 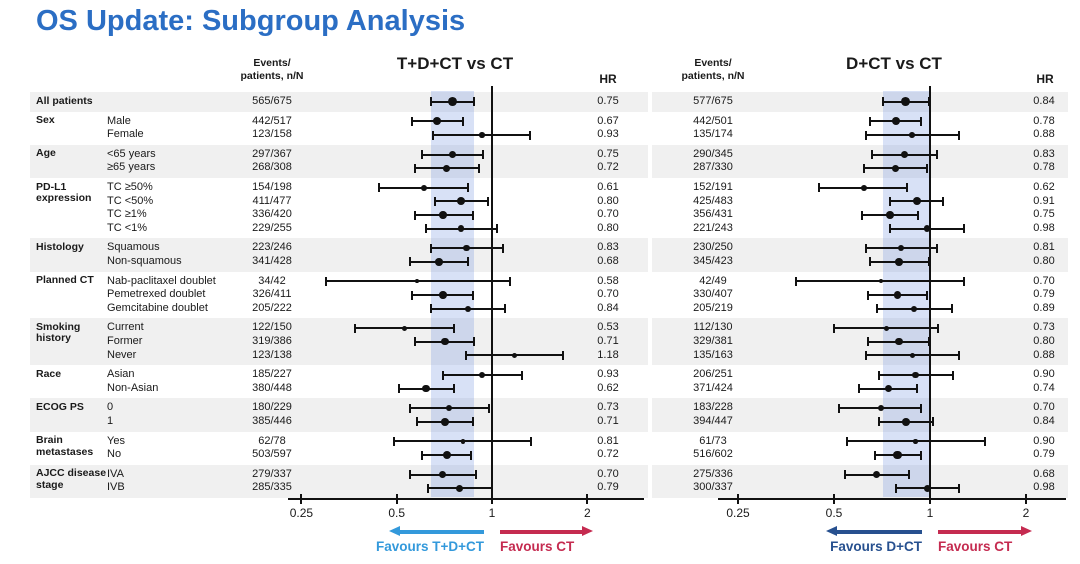 I want to click on events-value: 371/424, so click(x=713, y=387).